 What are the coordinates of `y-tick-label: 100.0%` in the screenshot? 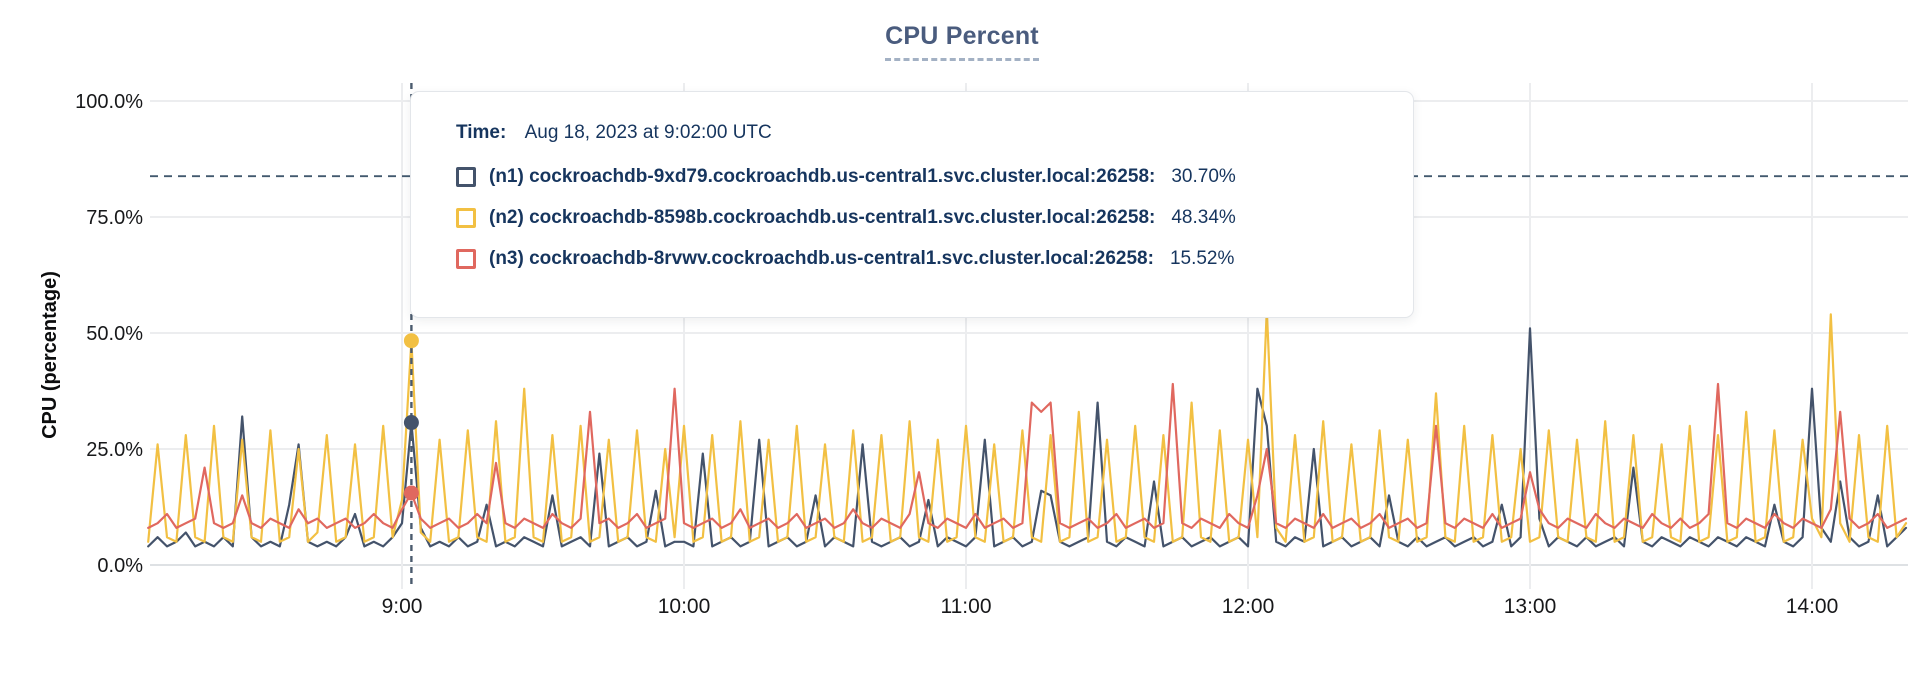 It's located at (109, 102).